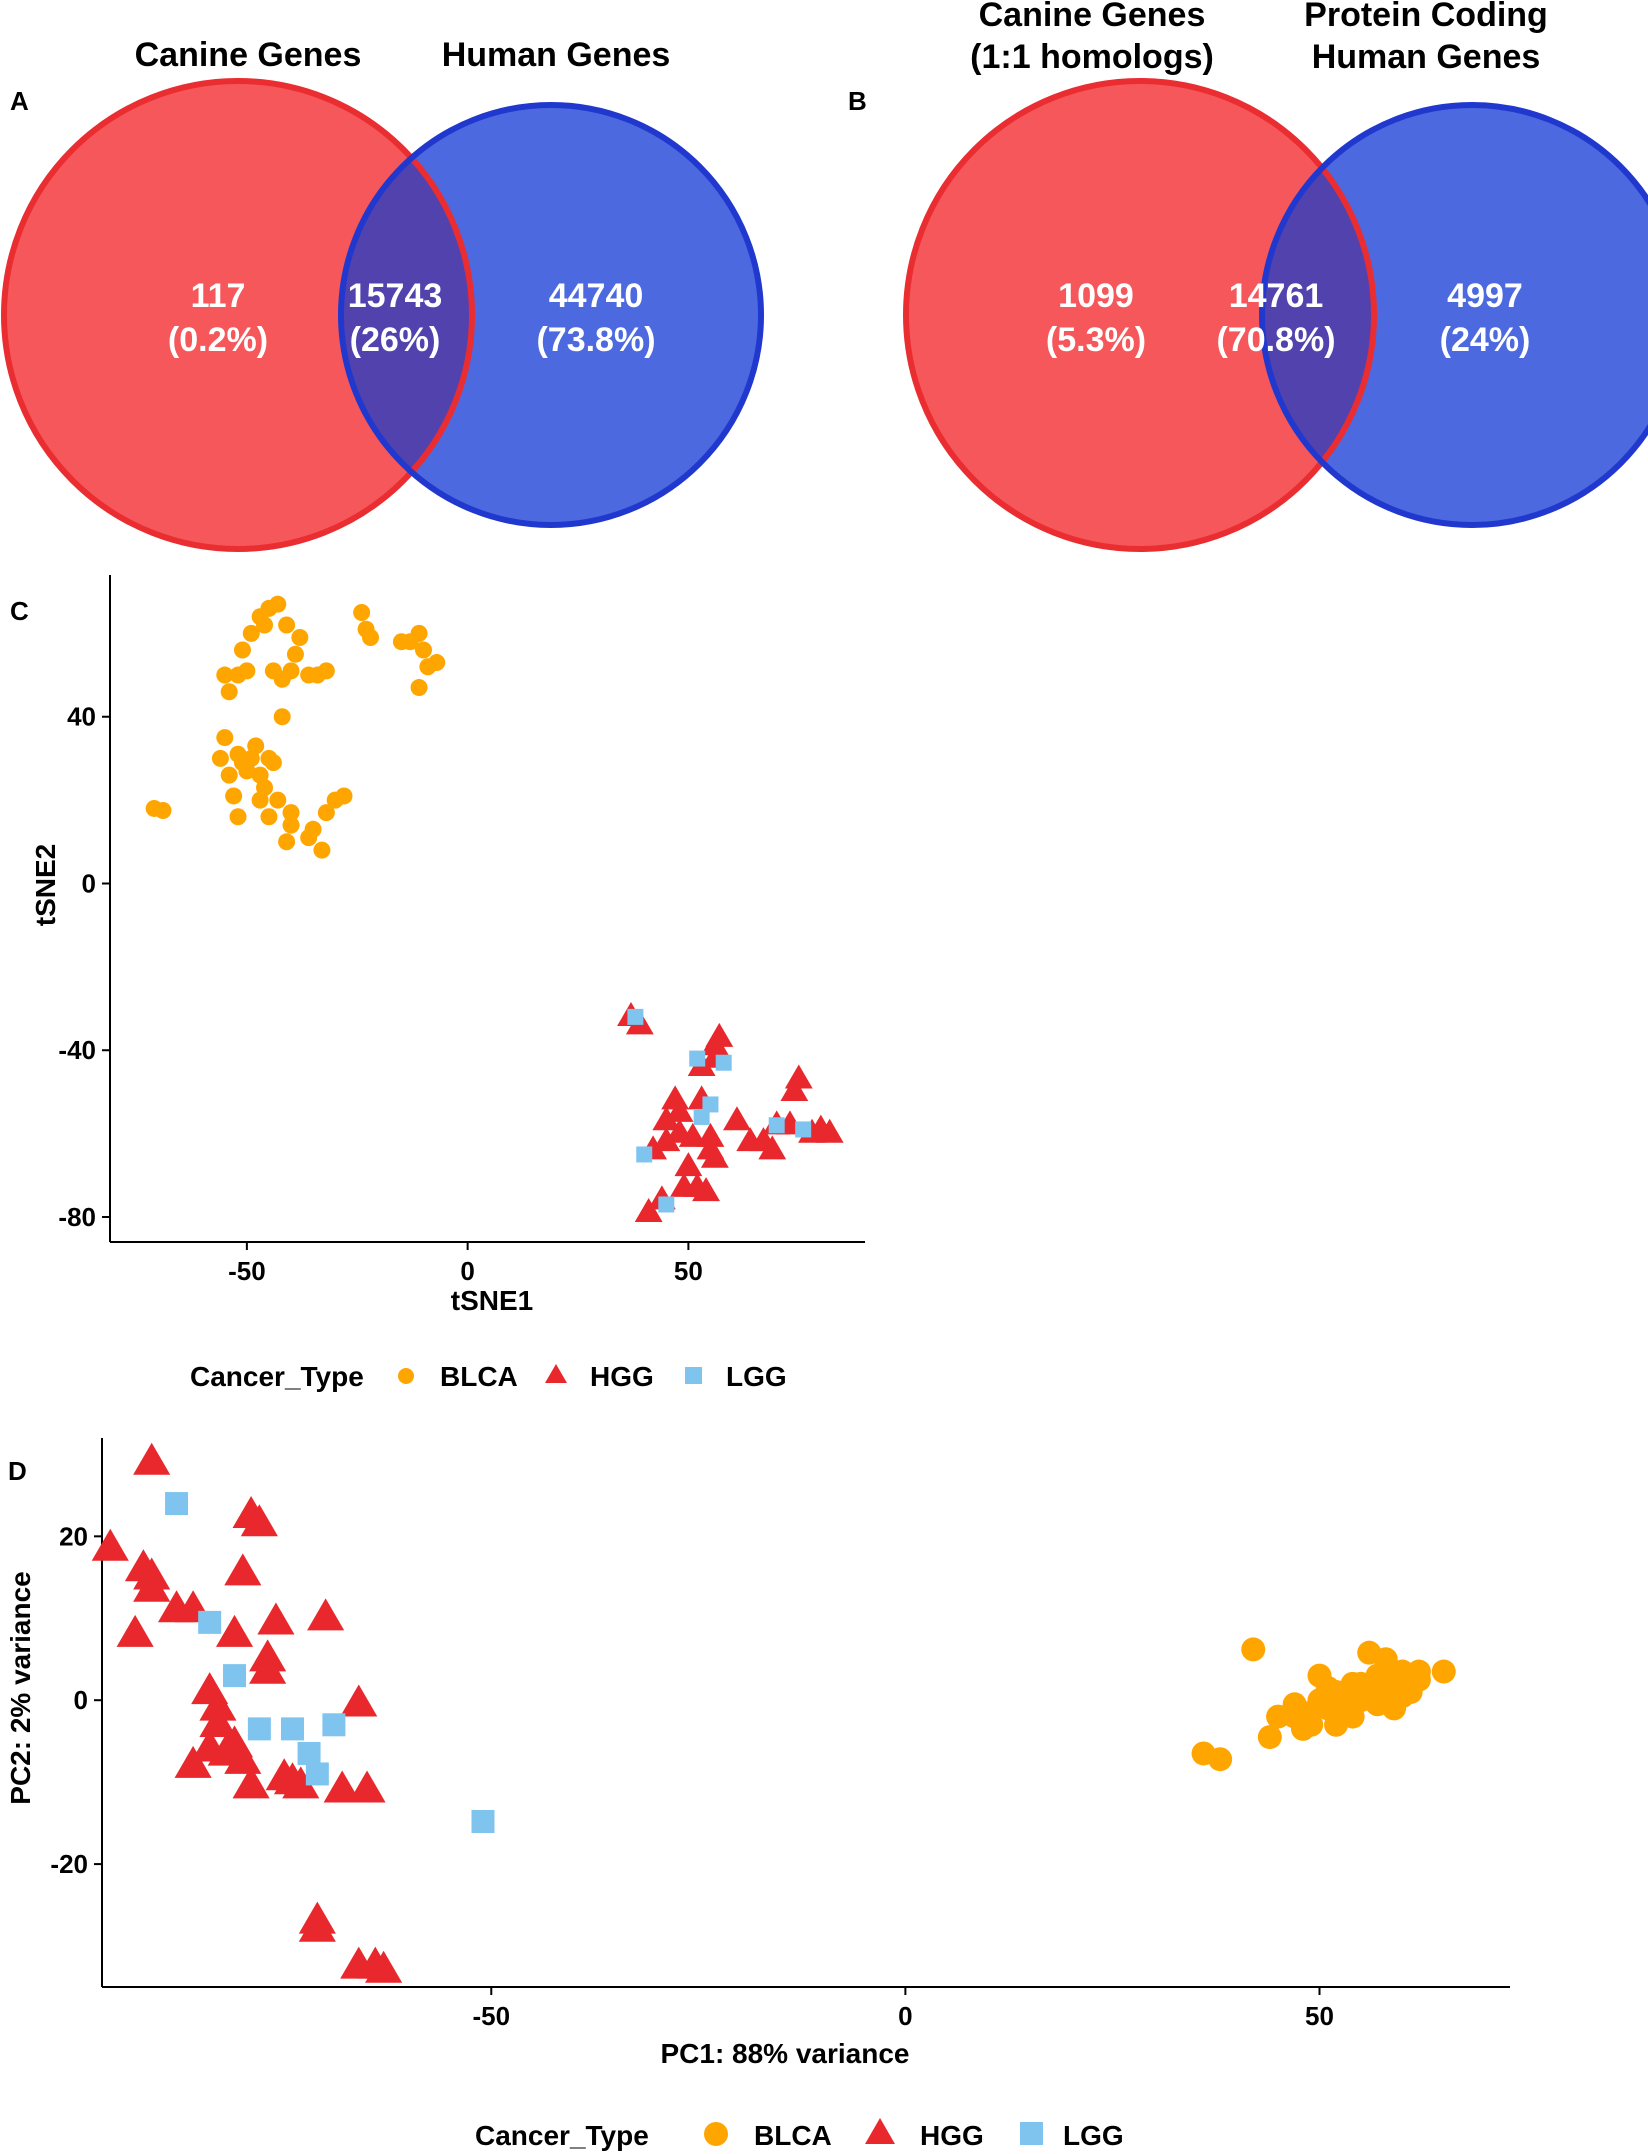 The image size is (1648, 2154). Describe the element at coordinates (857, 101) in the screenshot. I see `panel-b-label: B` at that location.